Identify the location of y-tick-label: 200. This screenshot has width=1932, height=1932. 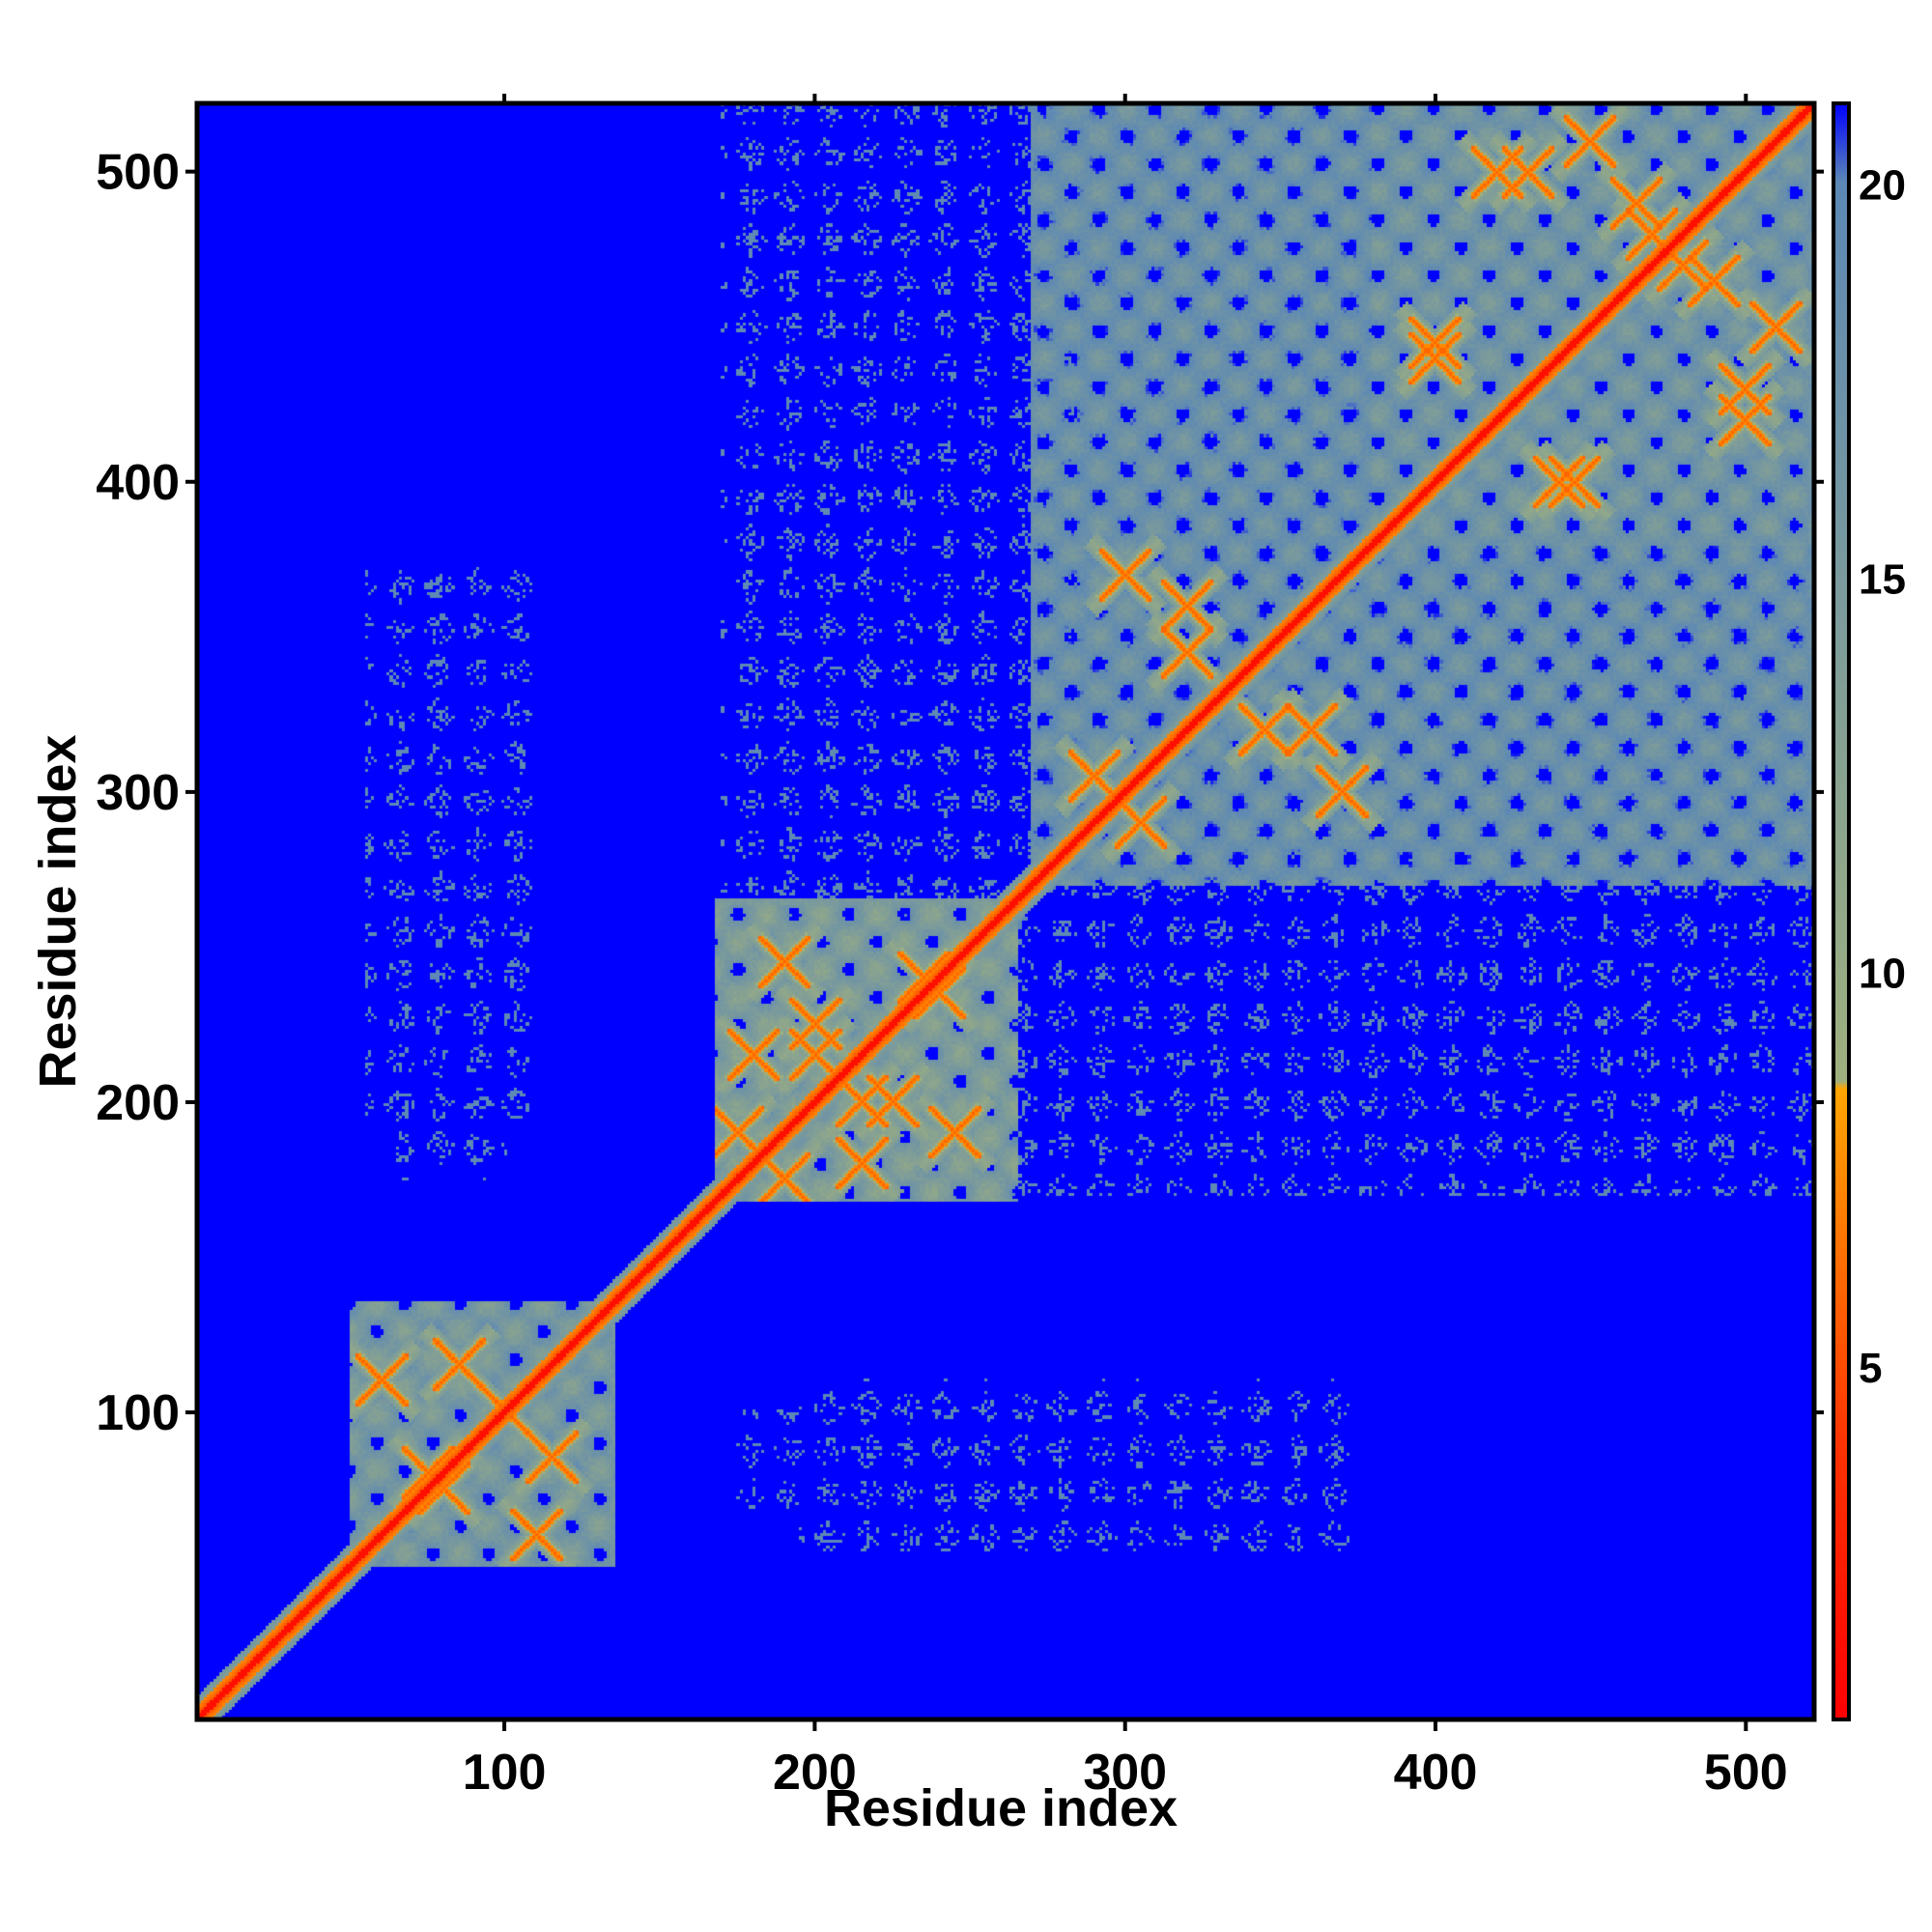
(138, 1103).